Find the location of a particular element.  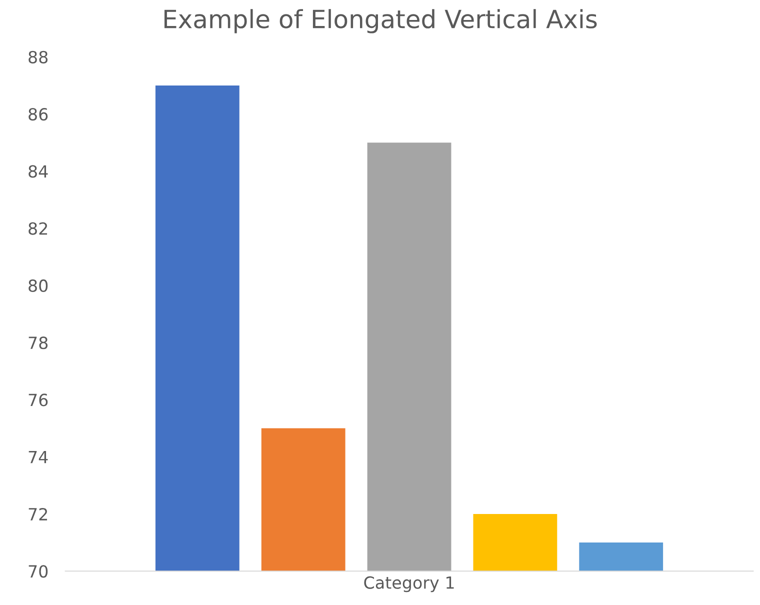

y-tick-label: 78 is located at coordinates (38, 343).